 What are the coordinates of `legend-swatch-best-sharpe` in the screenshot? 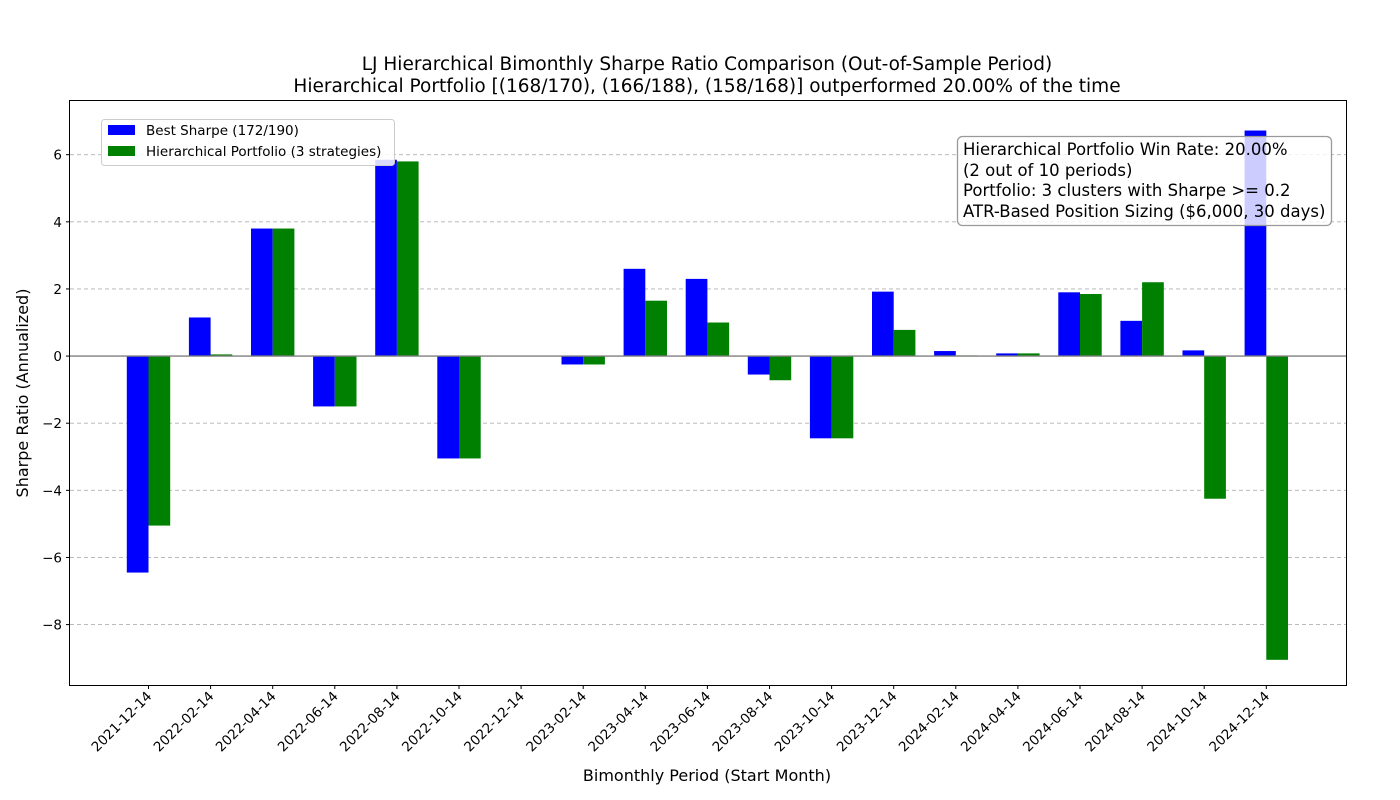 It's located at (121, 130).